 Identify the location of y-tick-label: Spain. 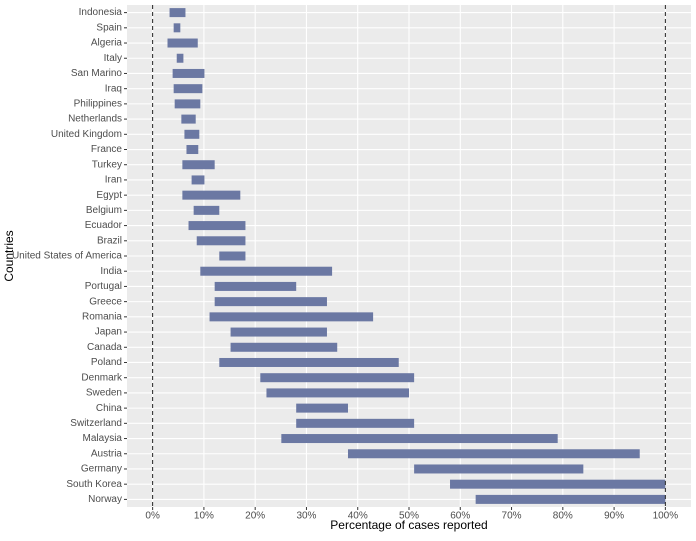
(109, 27).